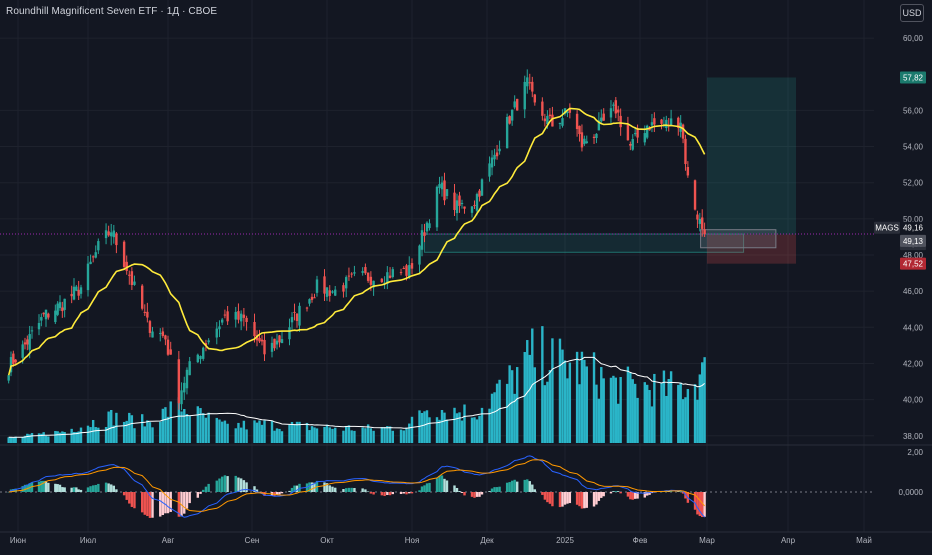 The image size is (932, 555). What do you see at coordinates (751, 249) in the screenshot?
I see `stop-zone-rect` at bounding box center [751, 249].